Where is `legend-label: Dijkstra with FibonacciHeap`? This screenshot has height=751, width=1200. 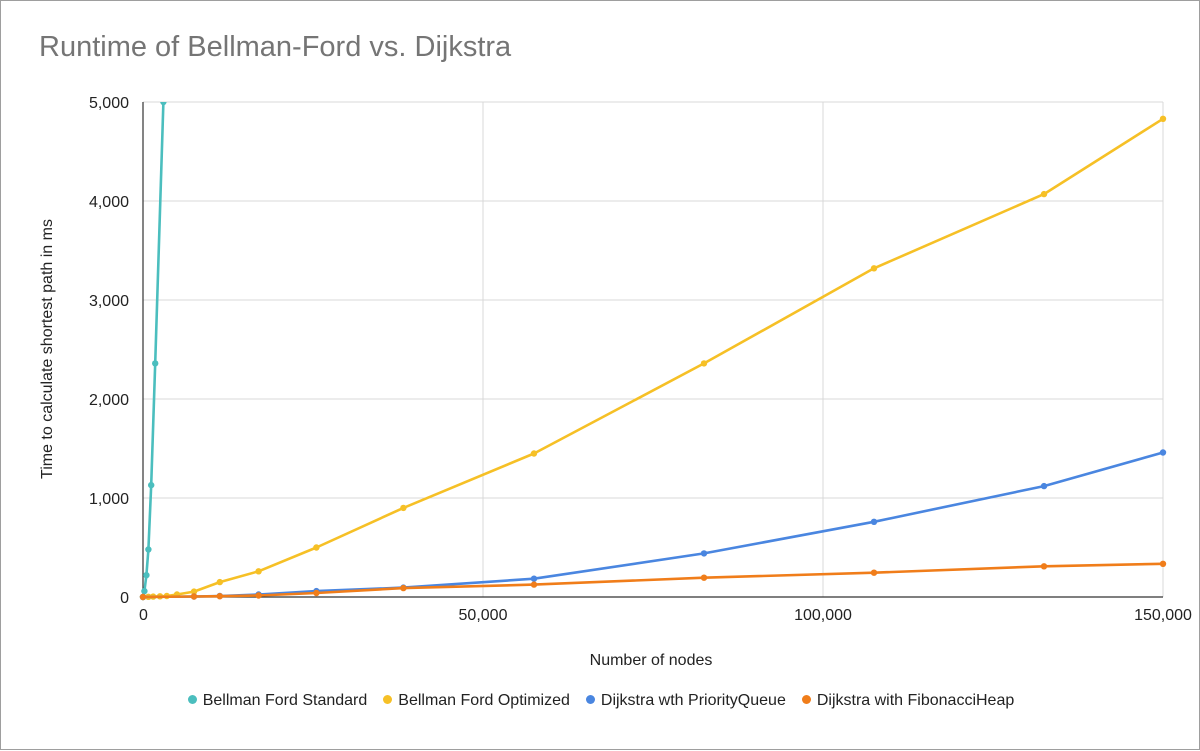
legend-label: Dijkstra with FibonacciHeap is located at coordinates (915, 700).